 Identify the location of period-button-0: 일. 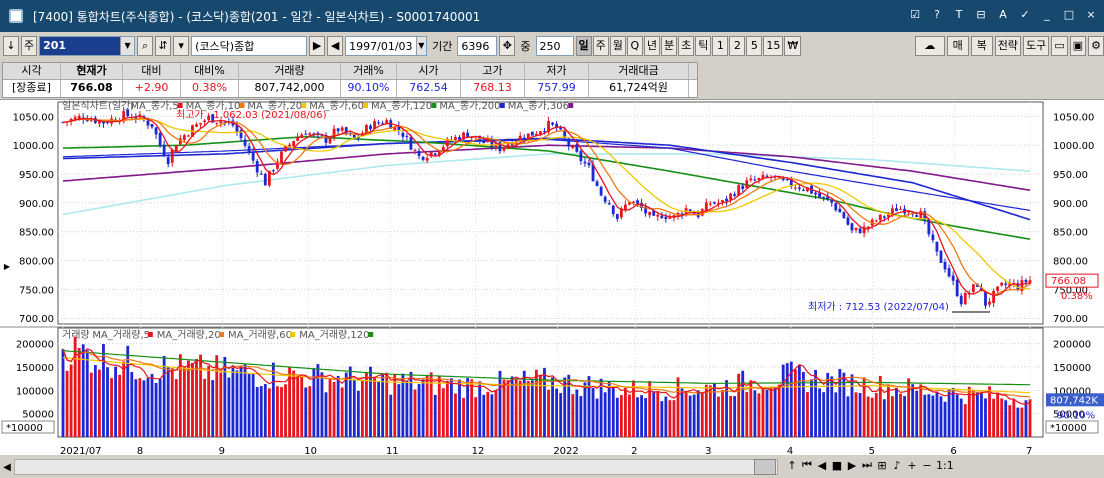
(583, 46).